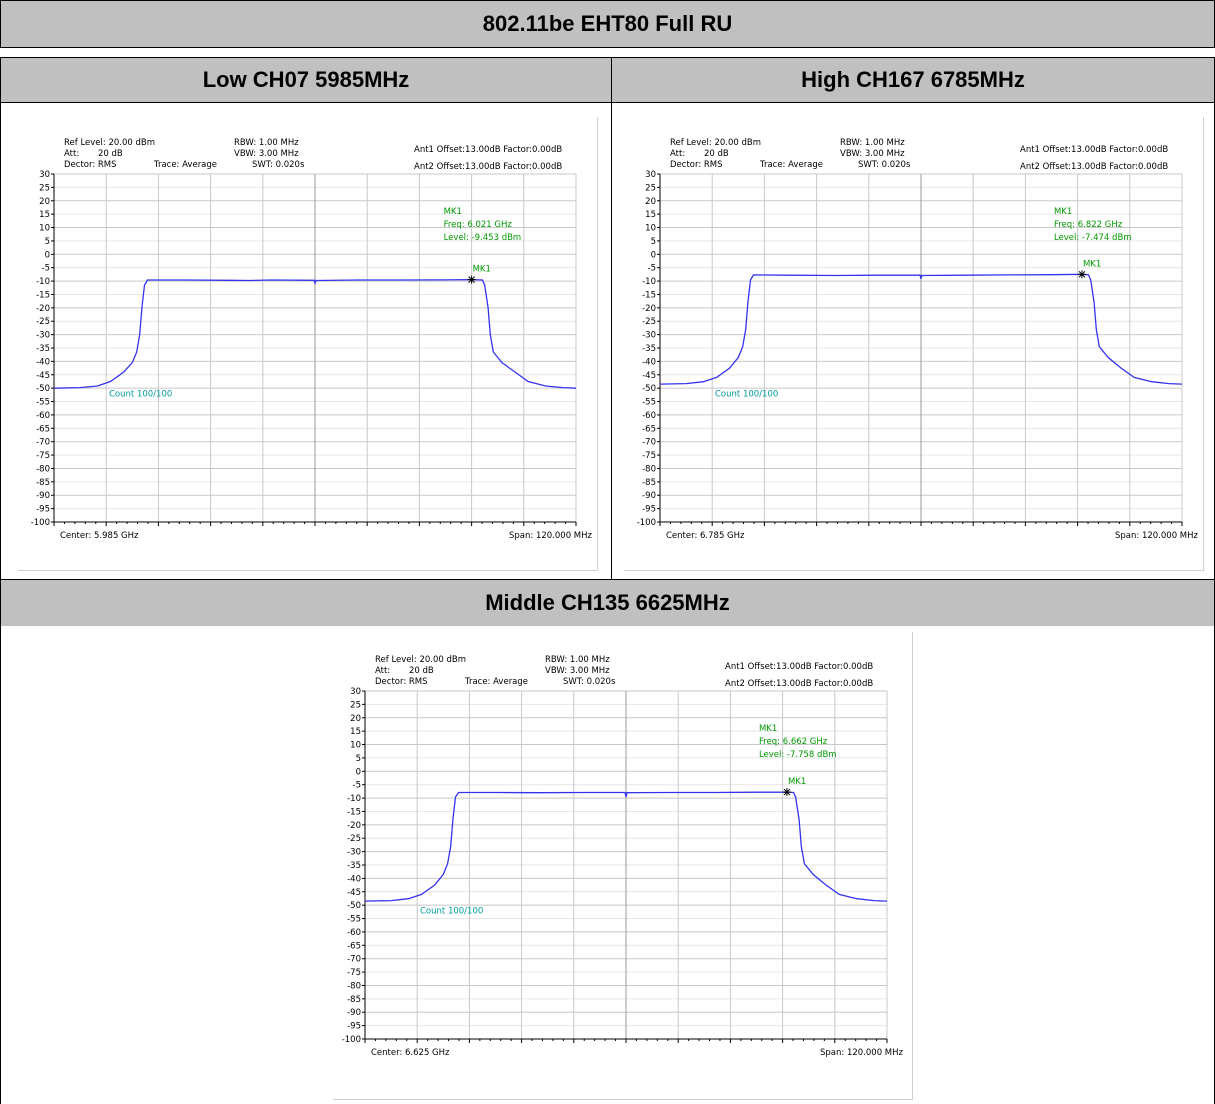 The image size is (1215, 1104). Describe the element at coordinates (1093, 238) in the screenshot. I see `marker-readout-level: Level: -7.474 dBm` at that location.